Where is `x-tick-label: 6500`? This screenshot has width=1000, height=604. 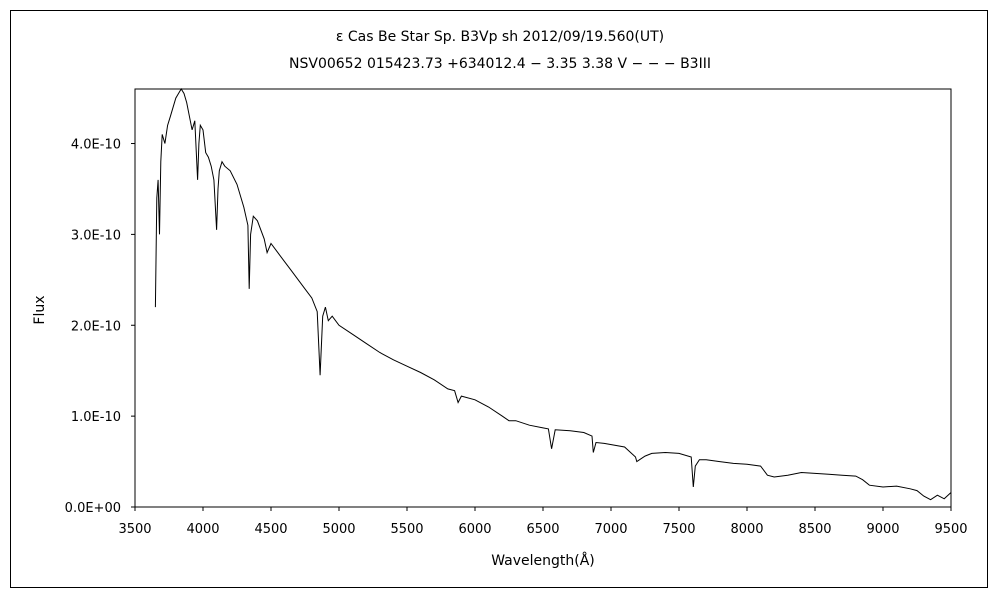
x-tick-label: 6500 is located at coordinates (542, 529).